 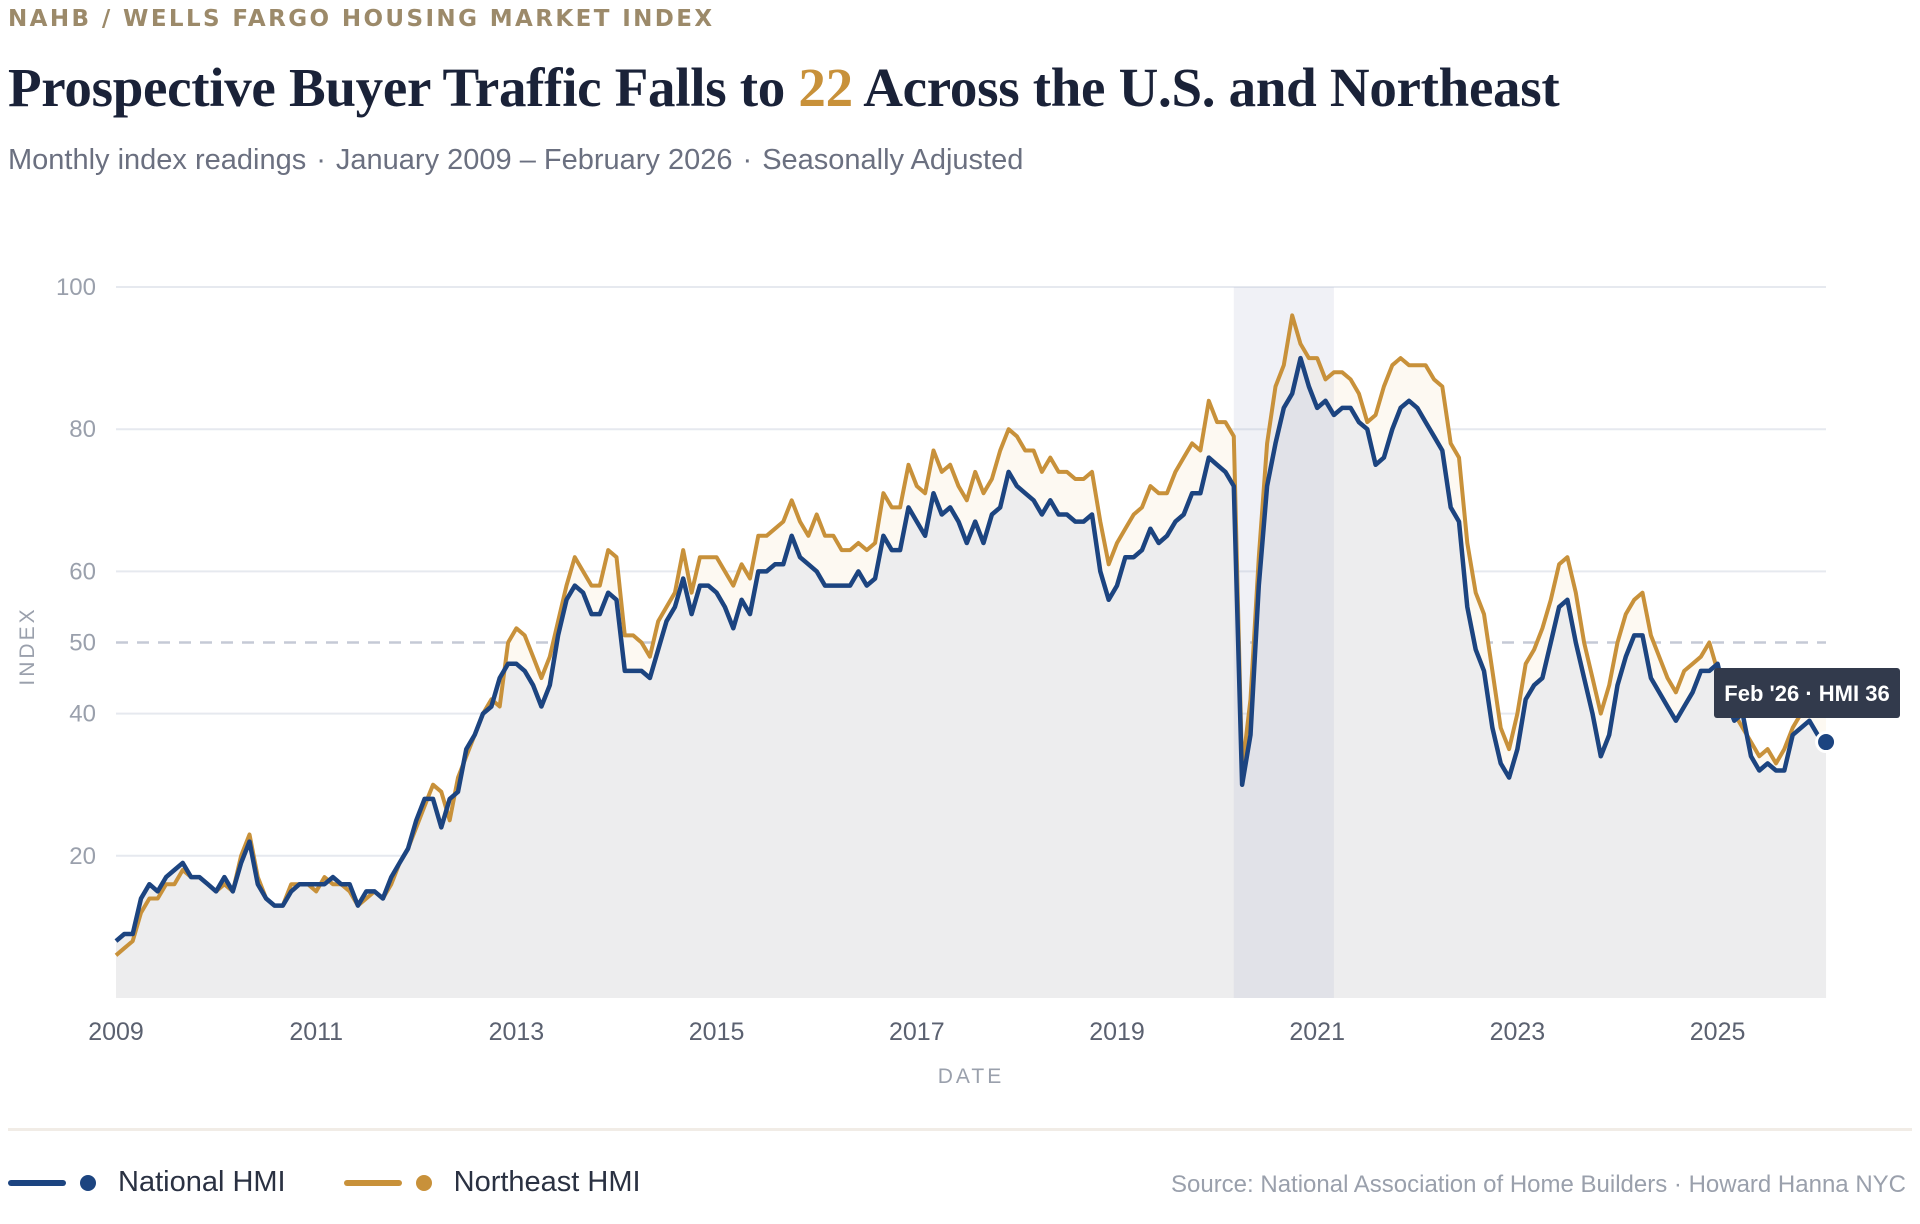 I want to click on x-tick-label: 2021, so click(x=1317, y=1032).